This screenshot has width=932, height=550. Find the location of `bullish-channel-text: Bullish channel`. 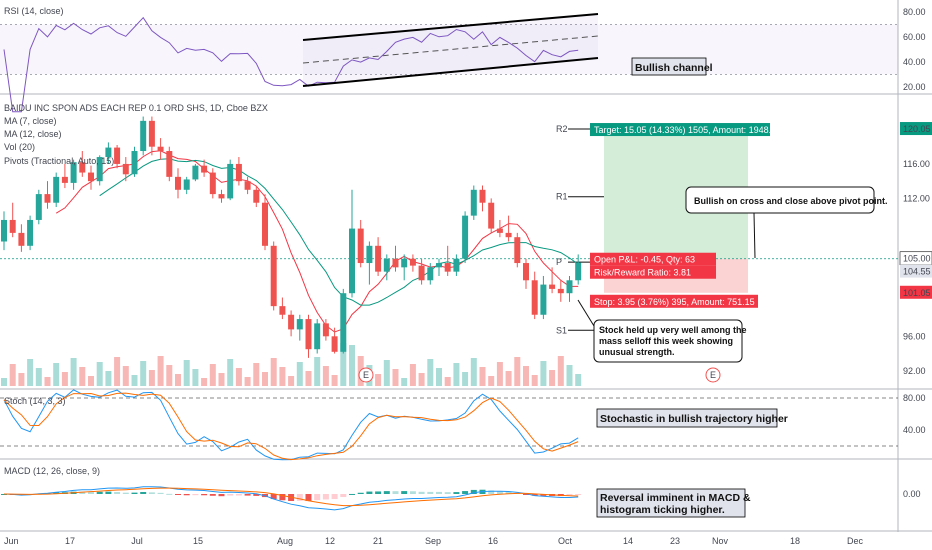

bullish-channel-text: Bullish channel is located at coordinates (674, 68).